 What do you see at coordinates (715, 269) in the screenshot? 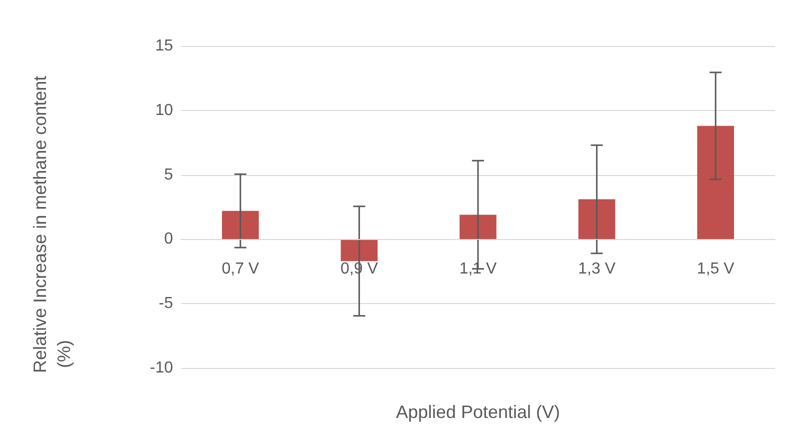
I see `x-tick-label: 1,5 V` at bounding box center [715, 269].